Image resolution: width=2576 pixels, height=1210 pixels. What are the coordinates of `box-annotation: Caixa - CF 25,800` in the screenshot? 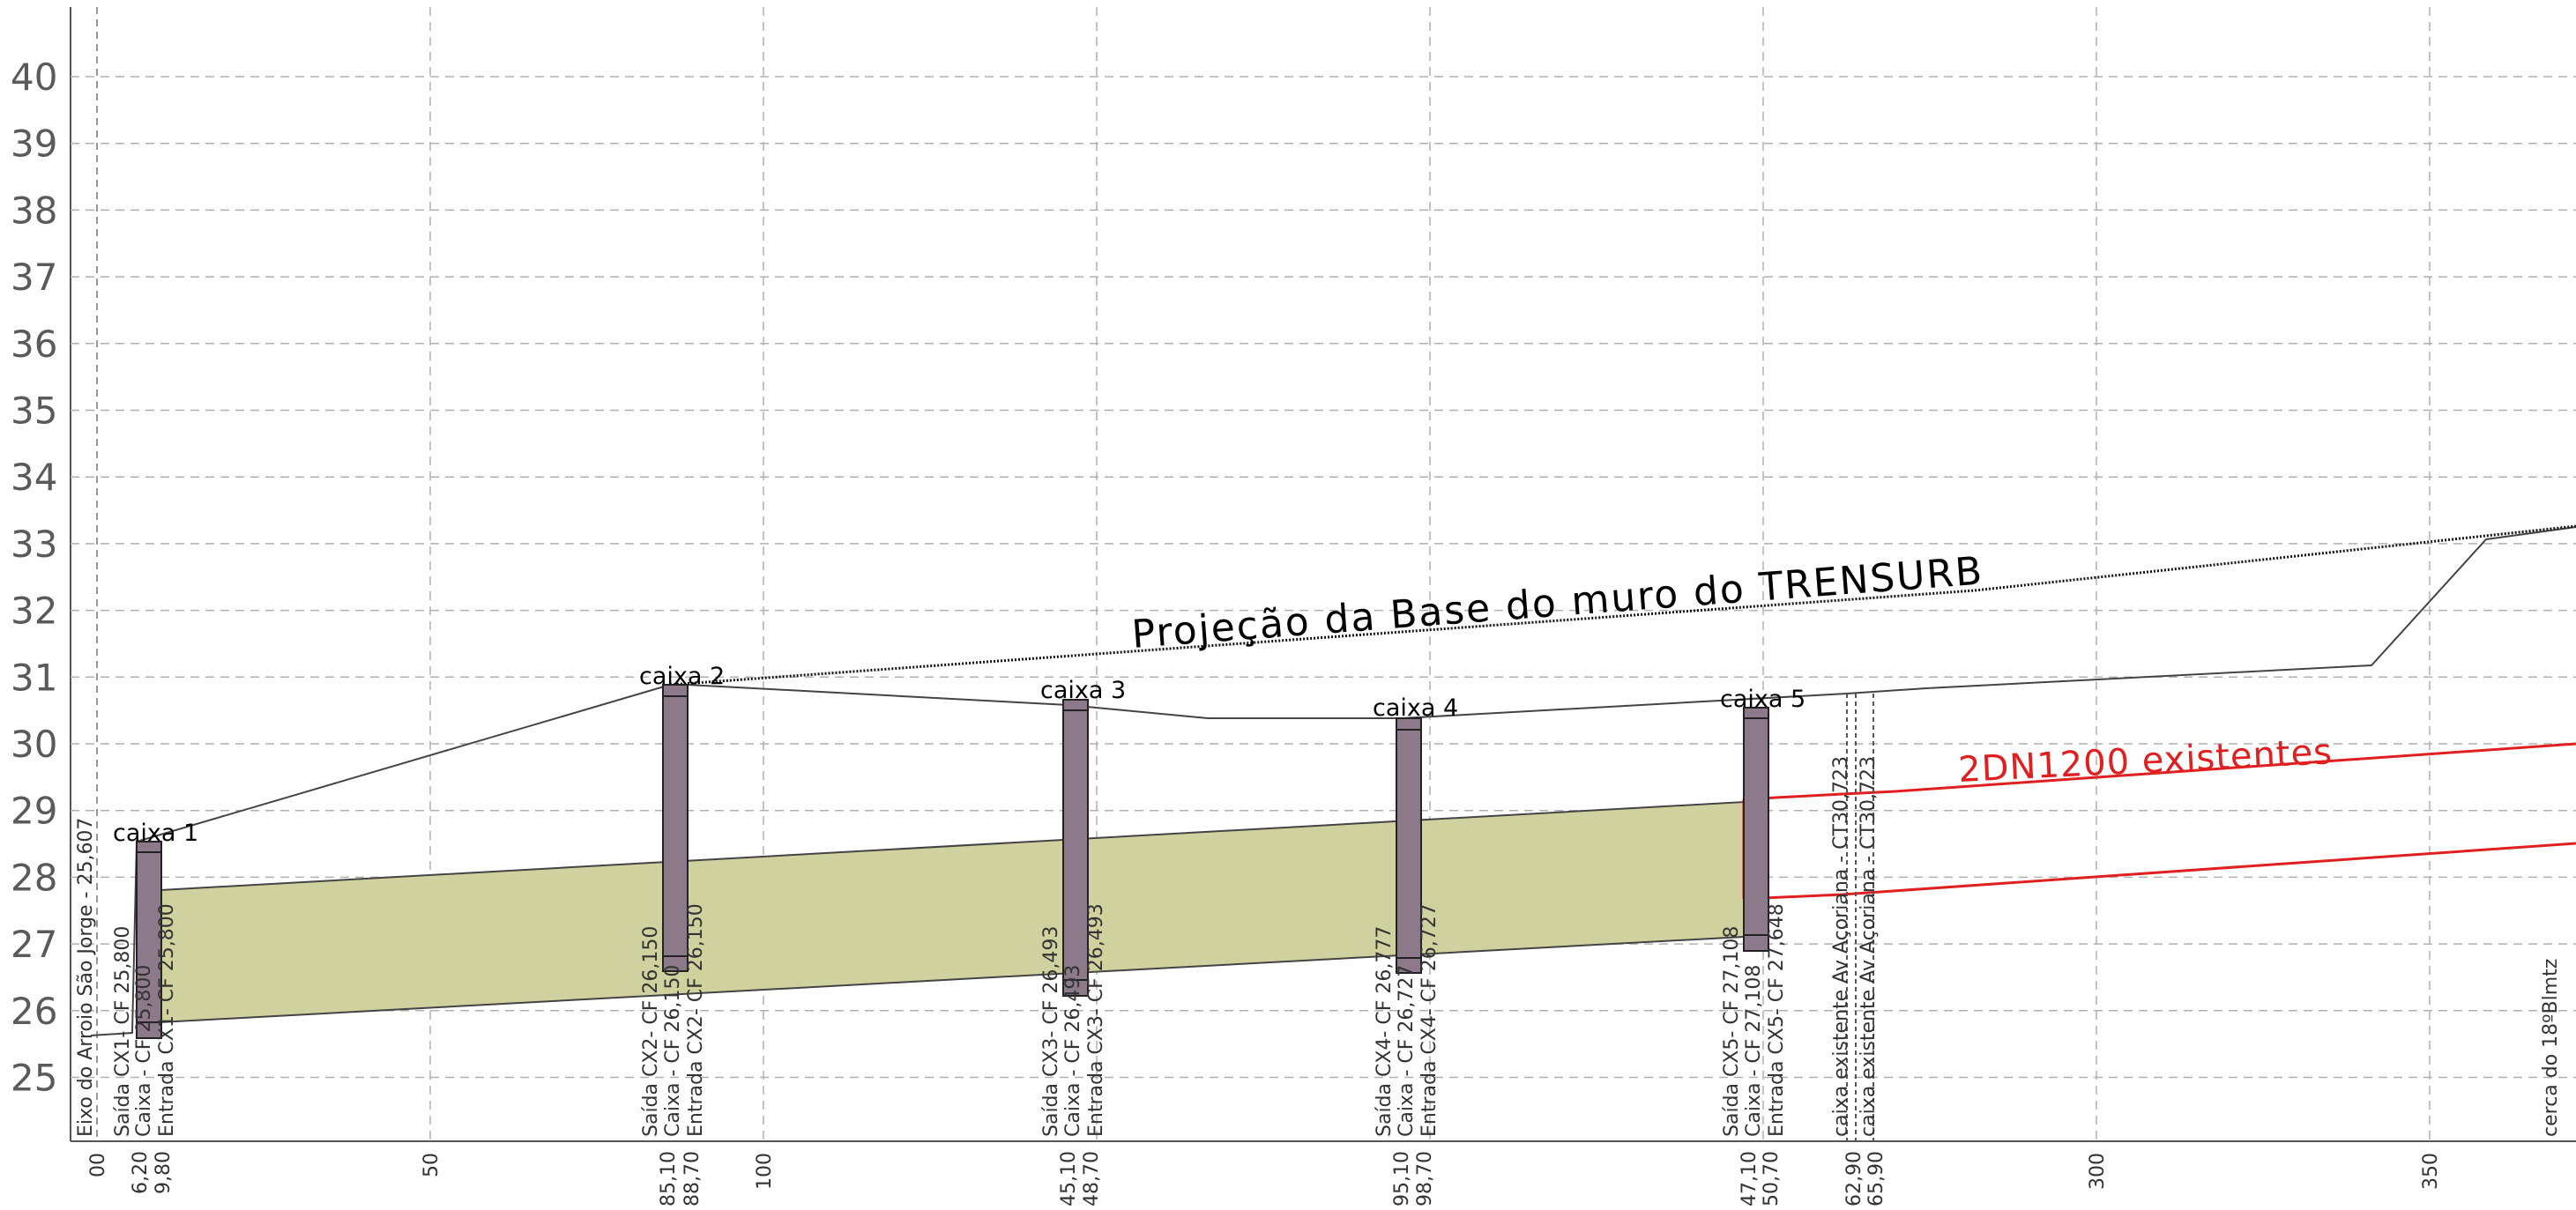 It's located at (144, 1051).